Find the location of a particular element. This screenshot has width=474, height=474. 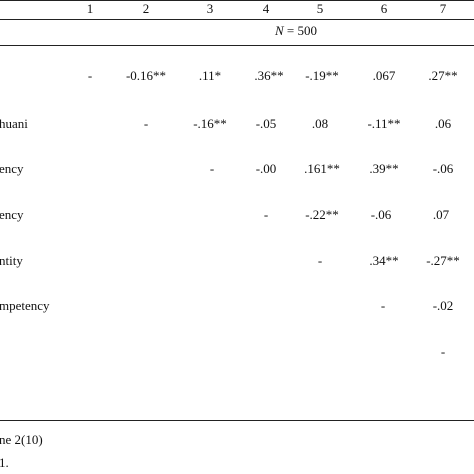

row-1-col-4: .36** is located at coordinates (269, 75).